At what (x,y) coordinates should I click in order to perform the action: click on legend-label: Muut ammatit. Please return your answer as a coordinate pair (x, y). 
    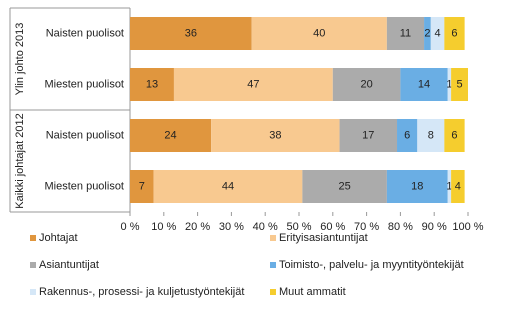
    Looking at the image, I should click on (312, 292).